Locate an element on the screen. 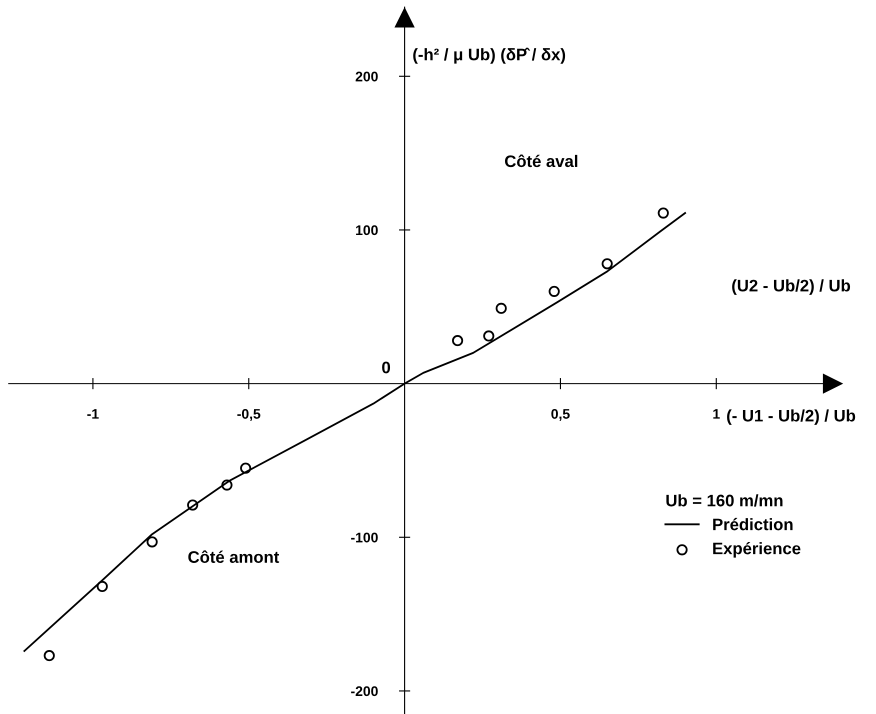 This screenshot has height=714, width=876. y-tick-label: 200 is located at coordinates (367, 77).